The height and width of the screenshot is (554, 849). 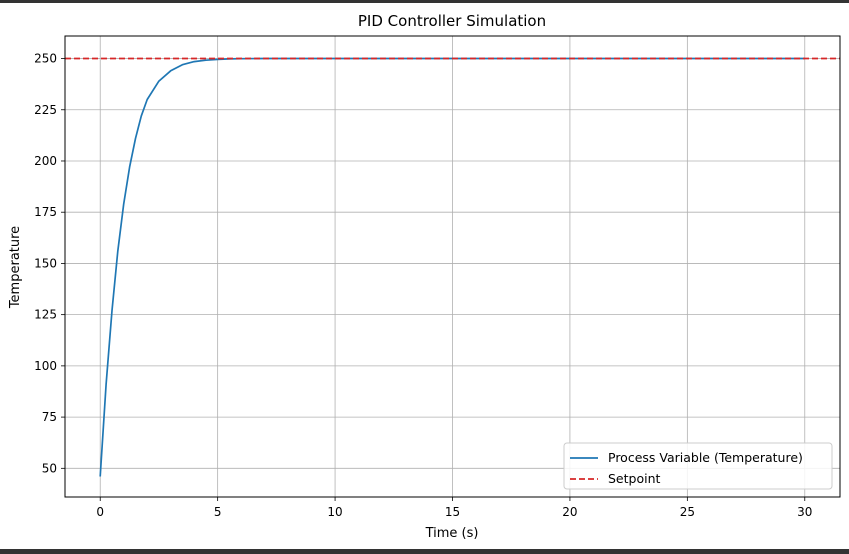 I want to click on x-tick-label: 5, so click(x=218, y=512).